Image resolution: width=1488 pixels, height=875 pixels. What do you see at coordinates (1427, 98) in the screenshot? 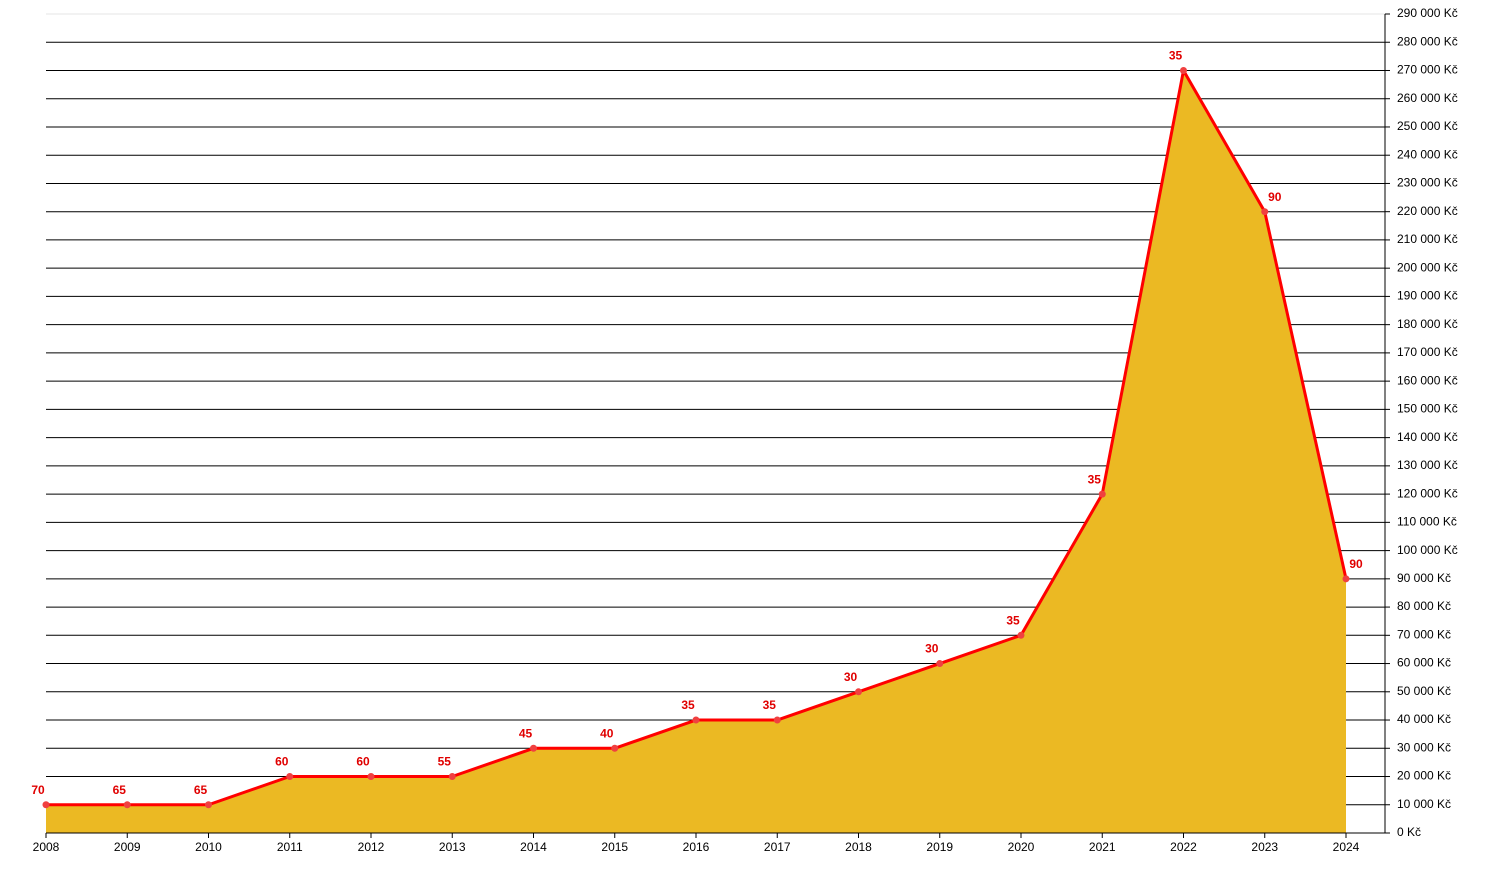
I see `y-tick-label: 260 000 Kč` at bounding box center [1427, 98].